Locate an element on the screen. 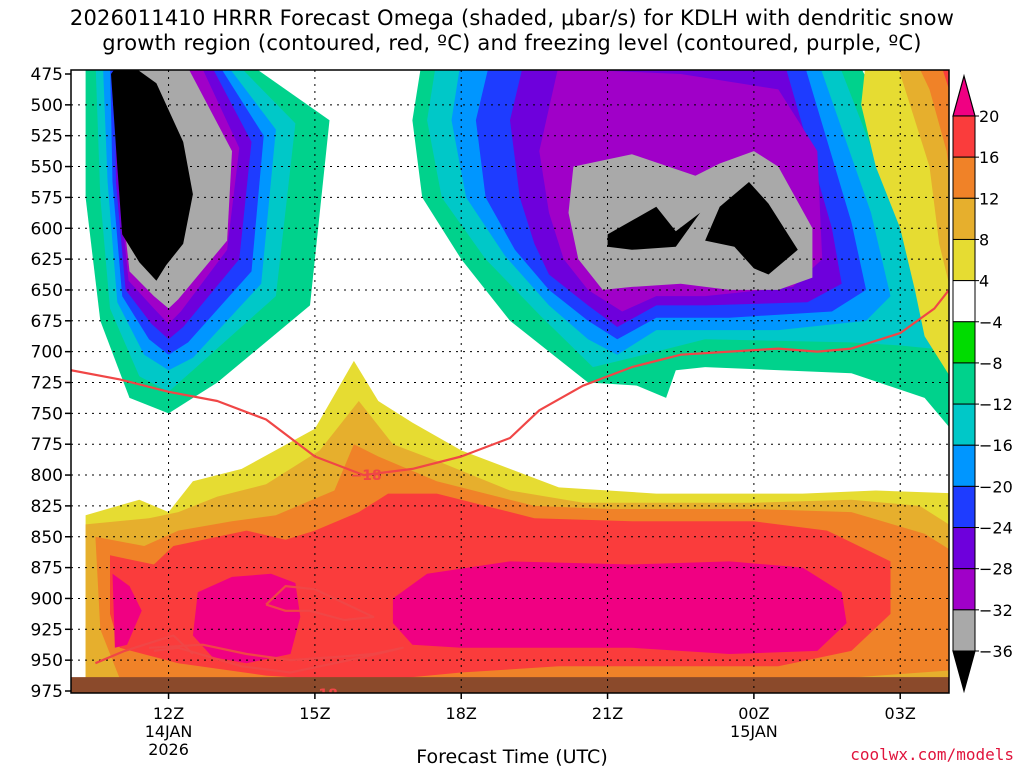  colorbar-label: −4 is located at coordinates (991, 322).